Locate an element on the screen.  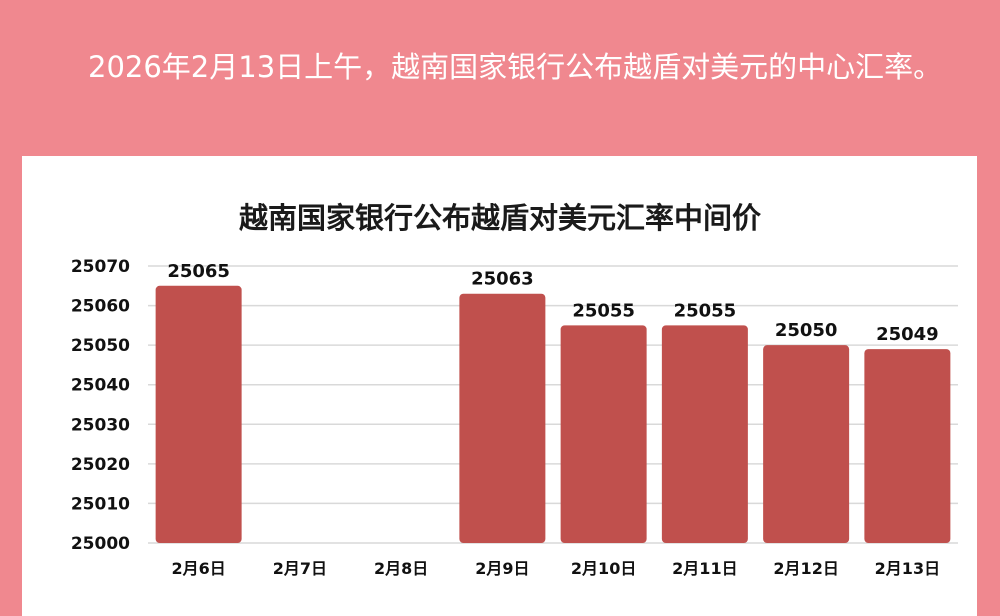
x-tick-label: 2月9日 is located at coordinates (502, 568).